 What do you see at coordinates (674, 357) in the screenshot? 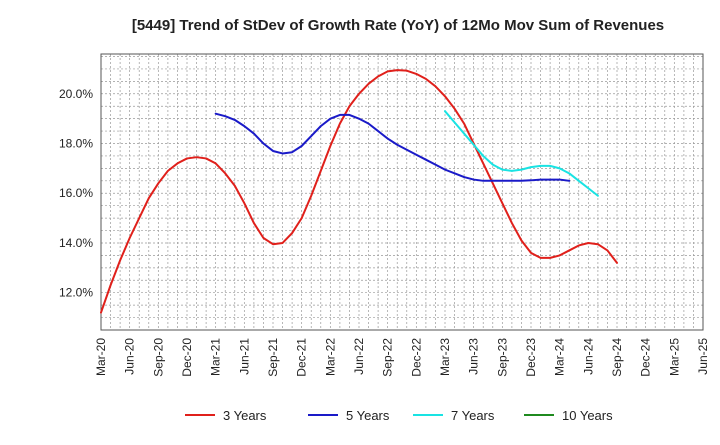
I see `x-tick-label: Mar-25` at bounding box center [674, 357].